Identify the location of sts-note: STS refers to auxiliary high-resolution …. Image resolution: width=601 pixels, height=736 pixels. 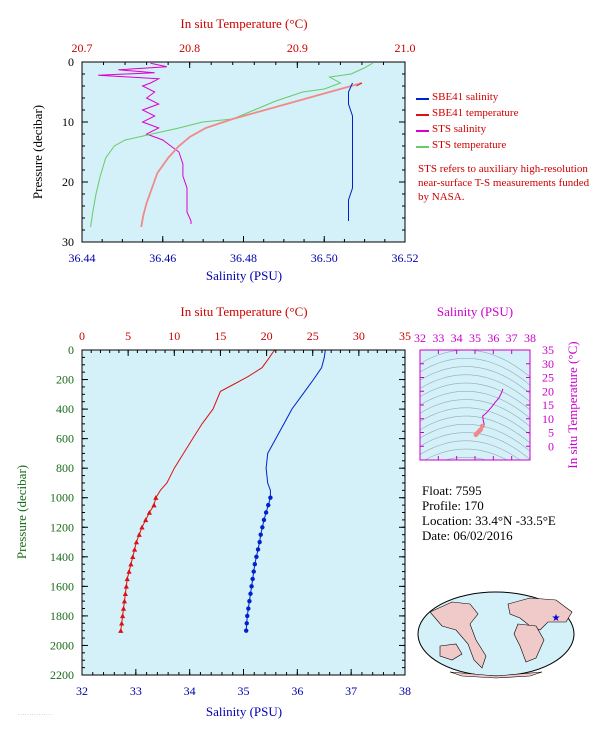
(504, 183).